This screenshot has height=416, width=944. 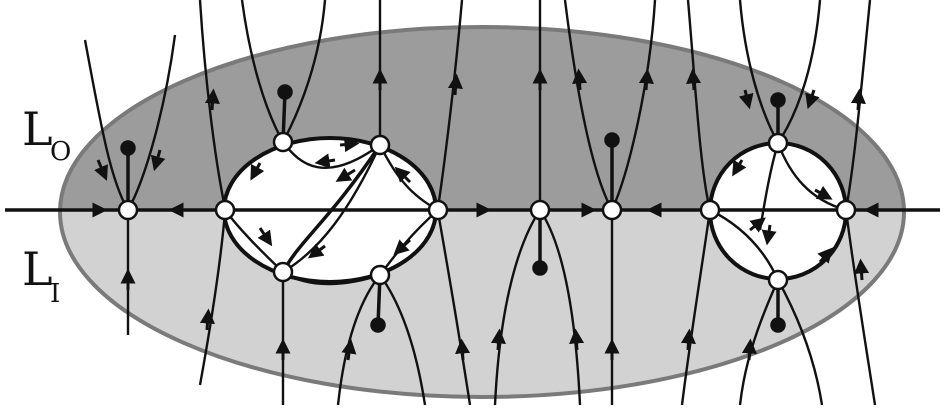 I want to click on label-li-main: L, so click(x=37, y=269).